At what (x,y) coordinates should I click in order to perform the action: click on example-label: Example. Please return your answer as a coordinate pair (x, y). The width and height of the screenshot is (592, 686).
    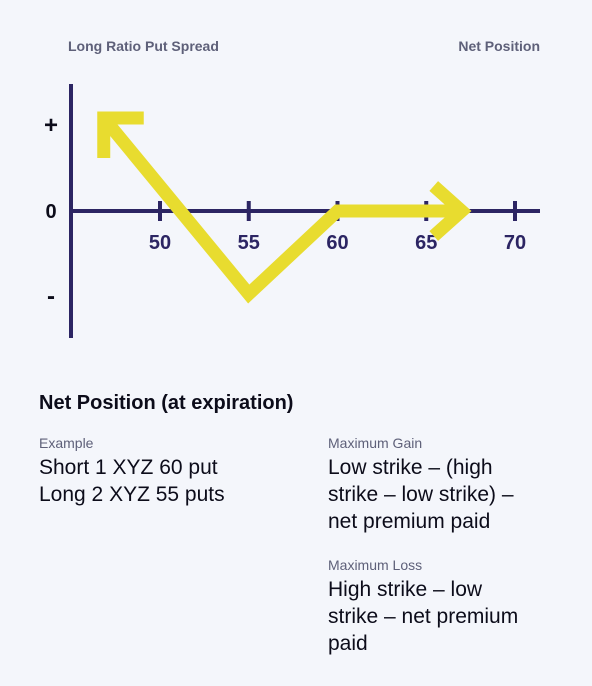
    Looking at the image, I should click on (66, 443).